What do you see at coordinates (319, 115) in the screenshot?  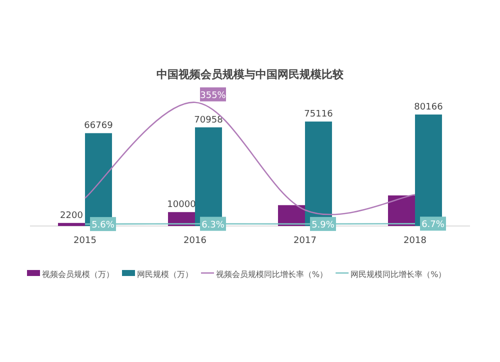 I see `data-label: 75116` at bounding box center [319, 115].